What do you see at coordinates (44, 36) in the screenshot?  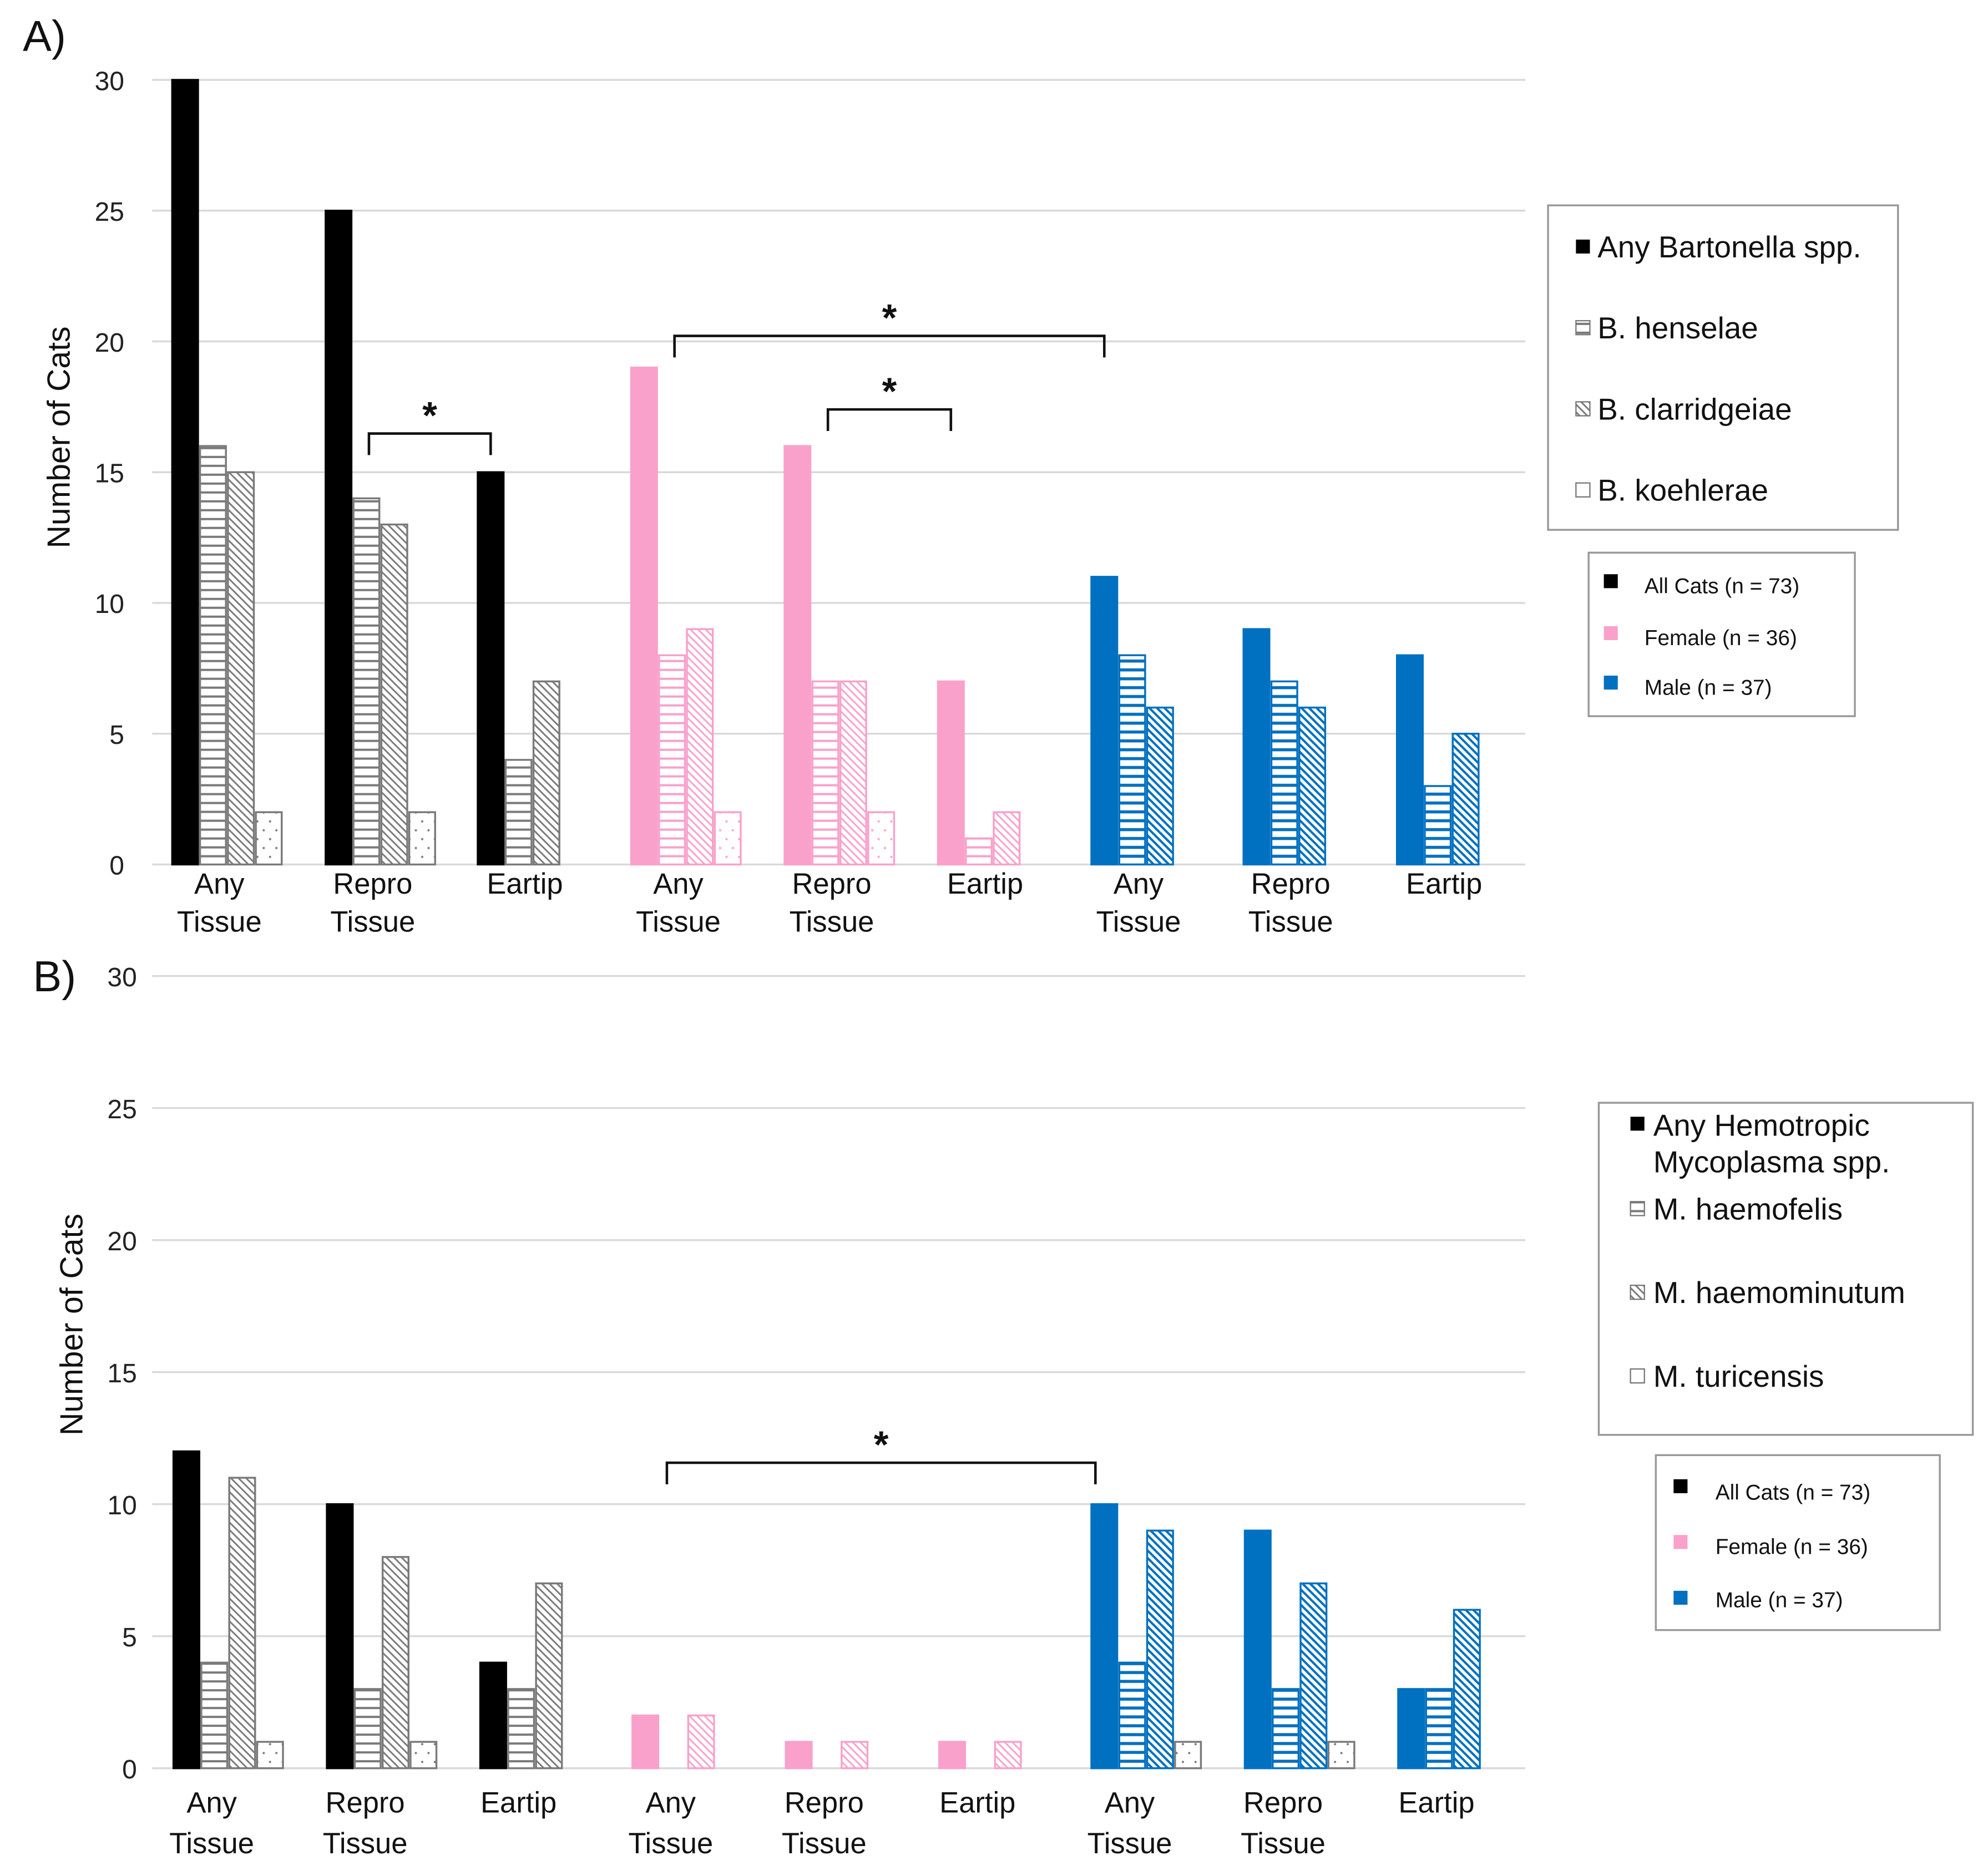 I see `panel-label: A)` at bounding box center [44, 36].